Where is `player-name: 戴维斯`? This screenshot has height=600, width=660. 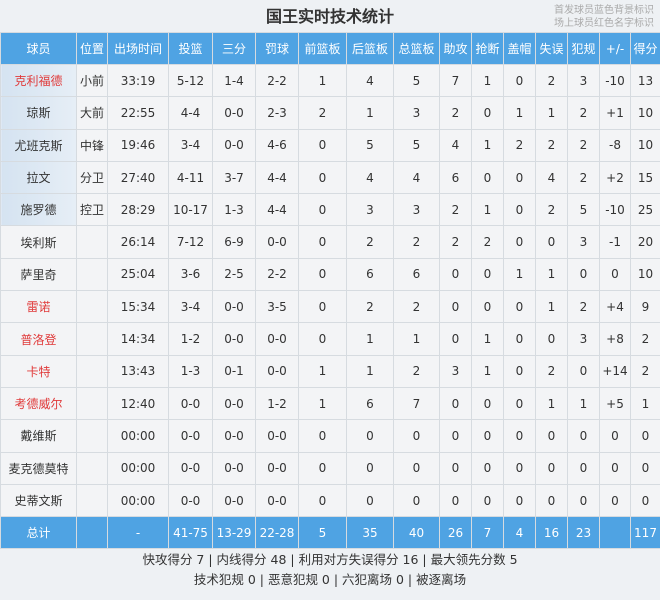
player-name: 戴维斯 is located at coordinates (38, 436).